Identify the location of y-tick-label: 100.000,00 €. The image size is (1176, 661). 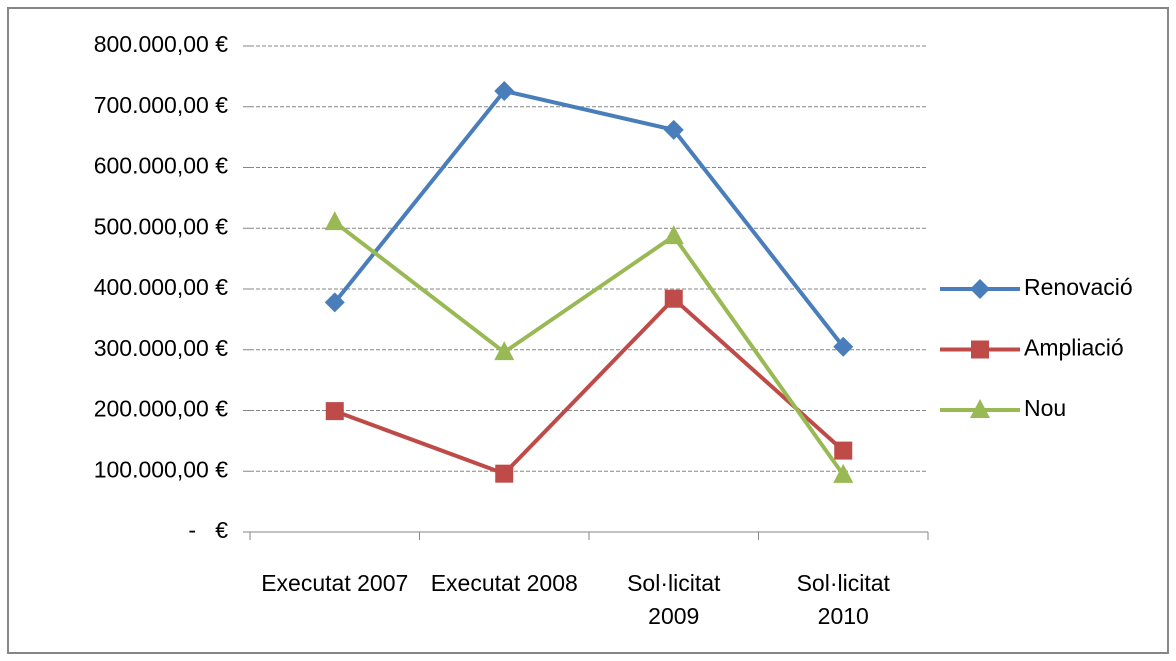
(161, 469).